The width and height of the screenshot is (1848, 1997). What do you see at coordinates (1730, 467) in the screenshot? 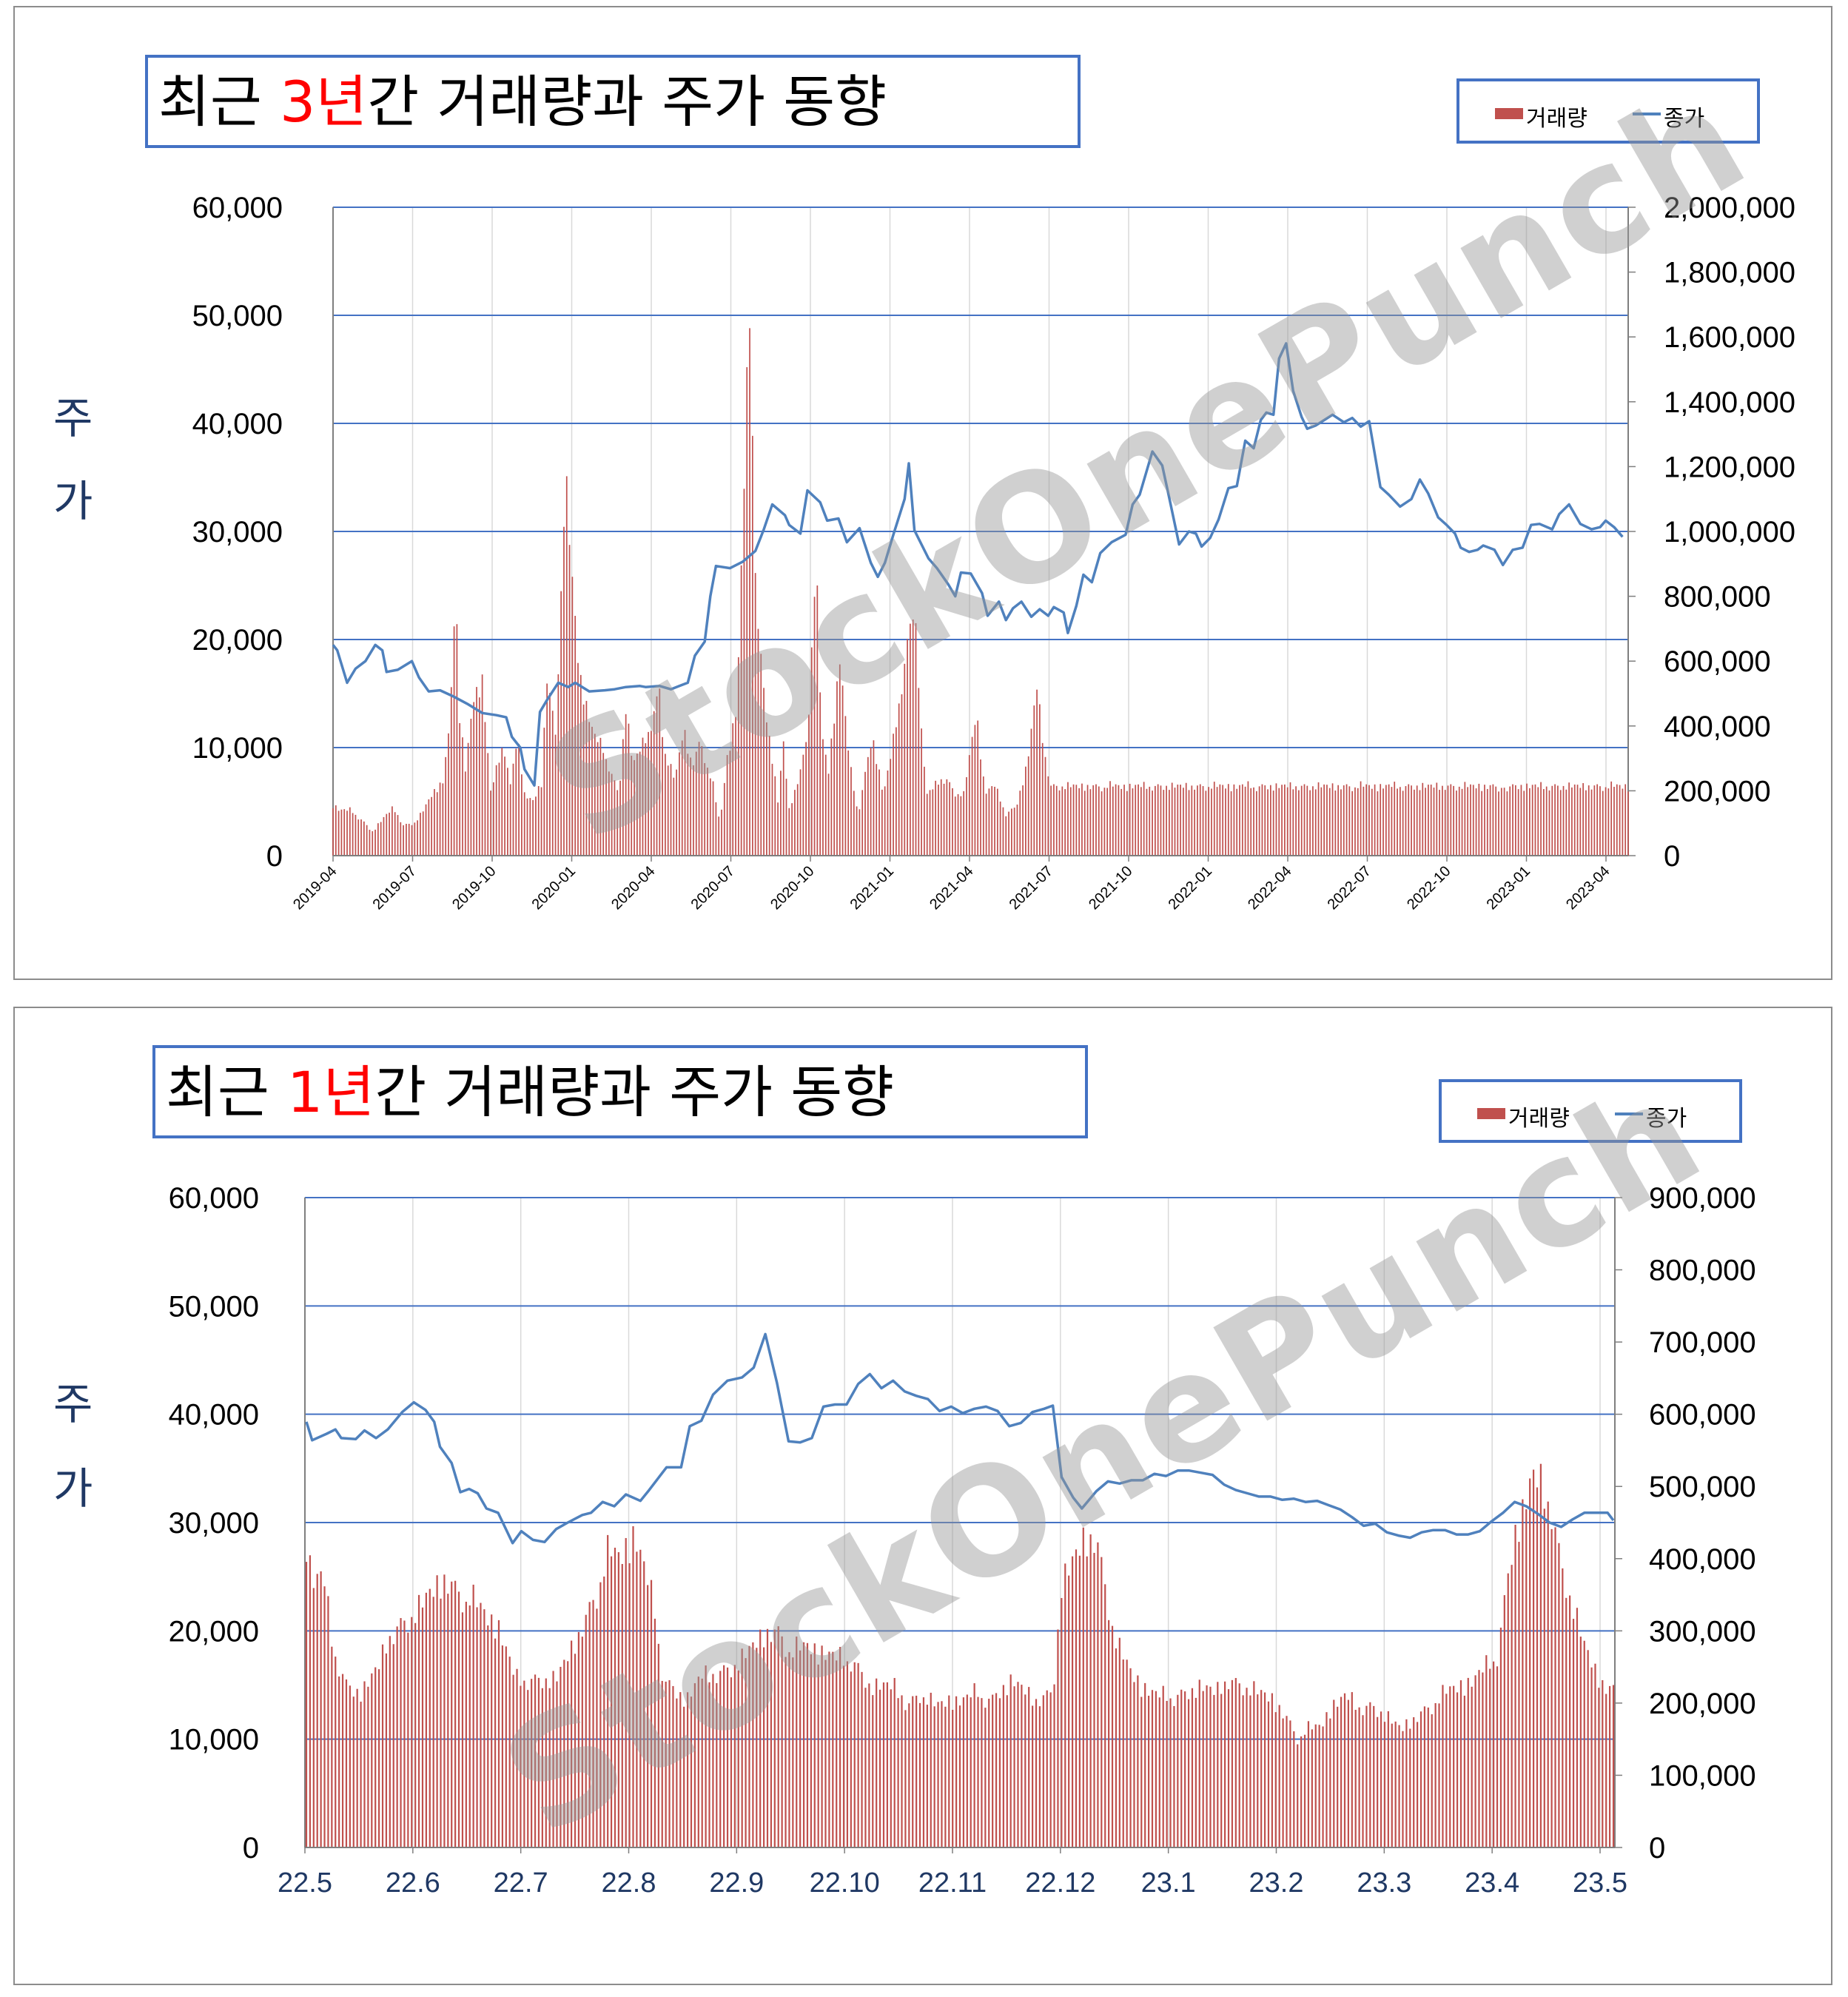
I see `y-right-tick-label: 1,200,000` at bounding box center [1730, 467].